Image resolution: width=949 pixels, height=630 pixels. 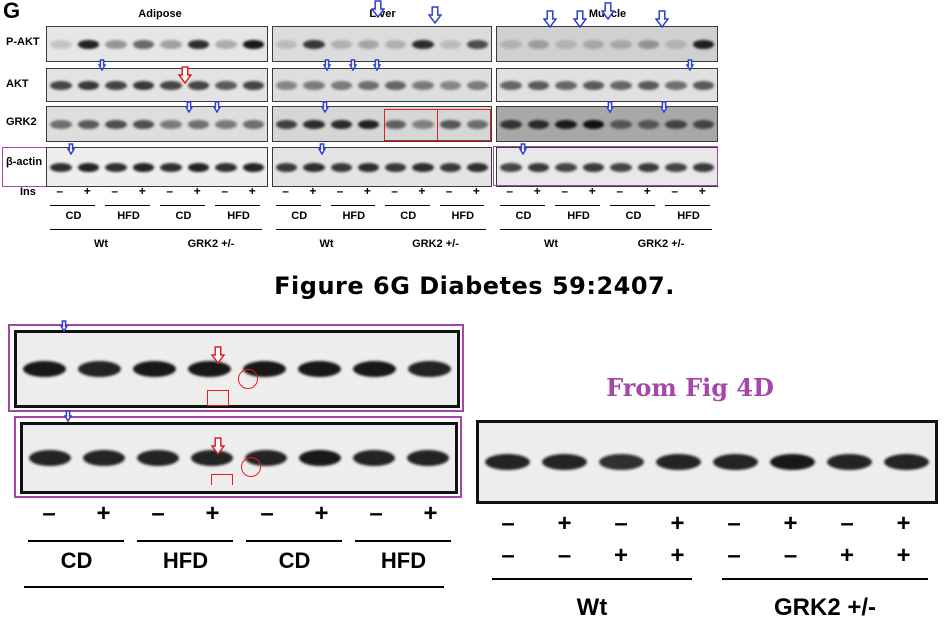 I want to click on genotype-label: GRK2 +/-, so click(x=211, y=244).